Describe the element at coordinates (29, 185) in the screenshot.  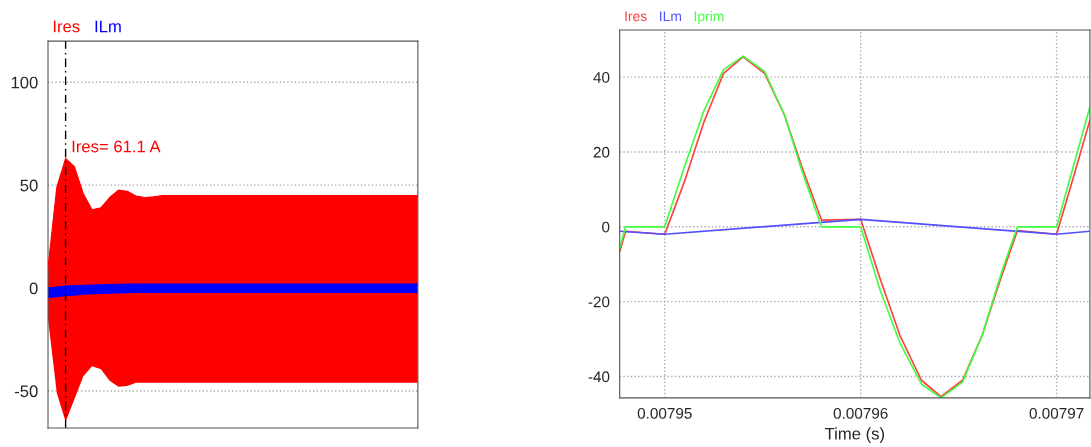
I see `y-tick-label: 50` at that location.